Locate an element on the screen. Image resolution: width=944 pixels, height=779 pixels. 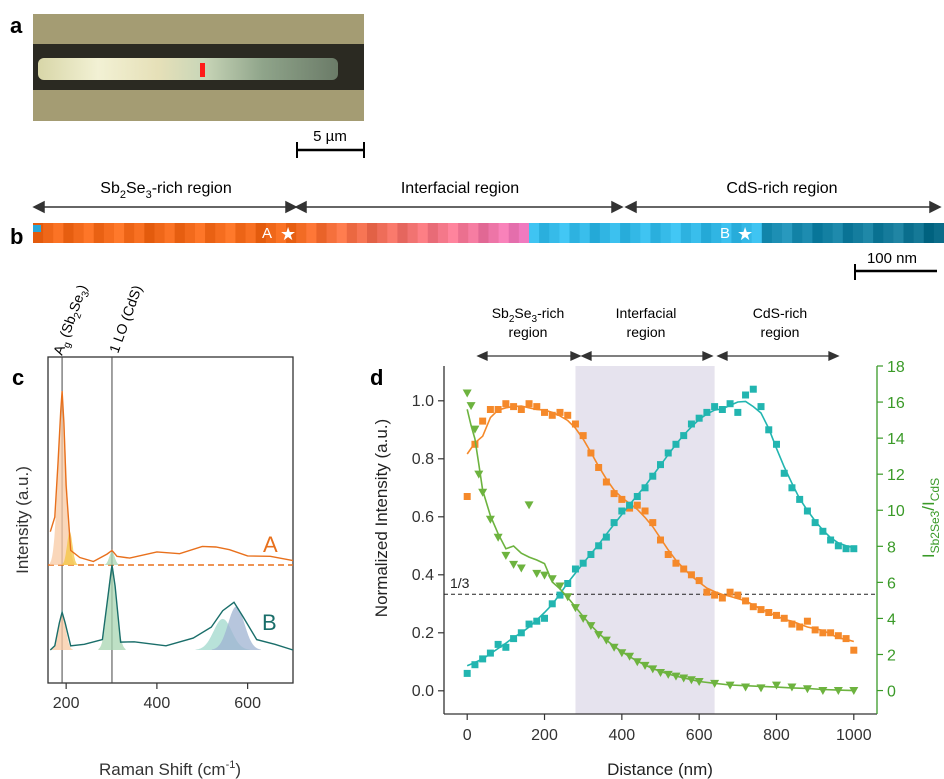
panel-d-xlabel: Distance (nm) is located at coordinates (660, 769).